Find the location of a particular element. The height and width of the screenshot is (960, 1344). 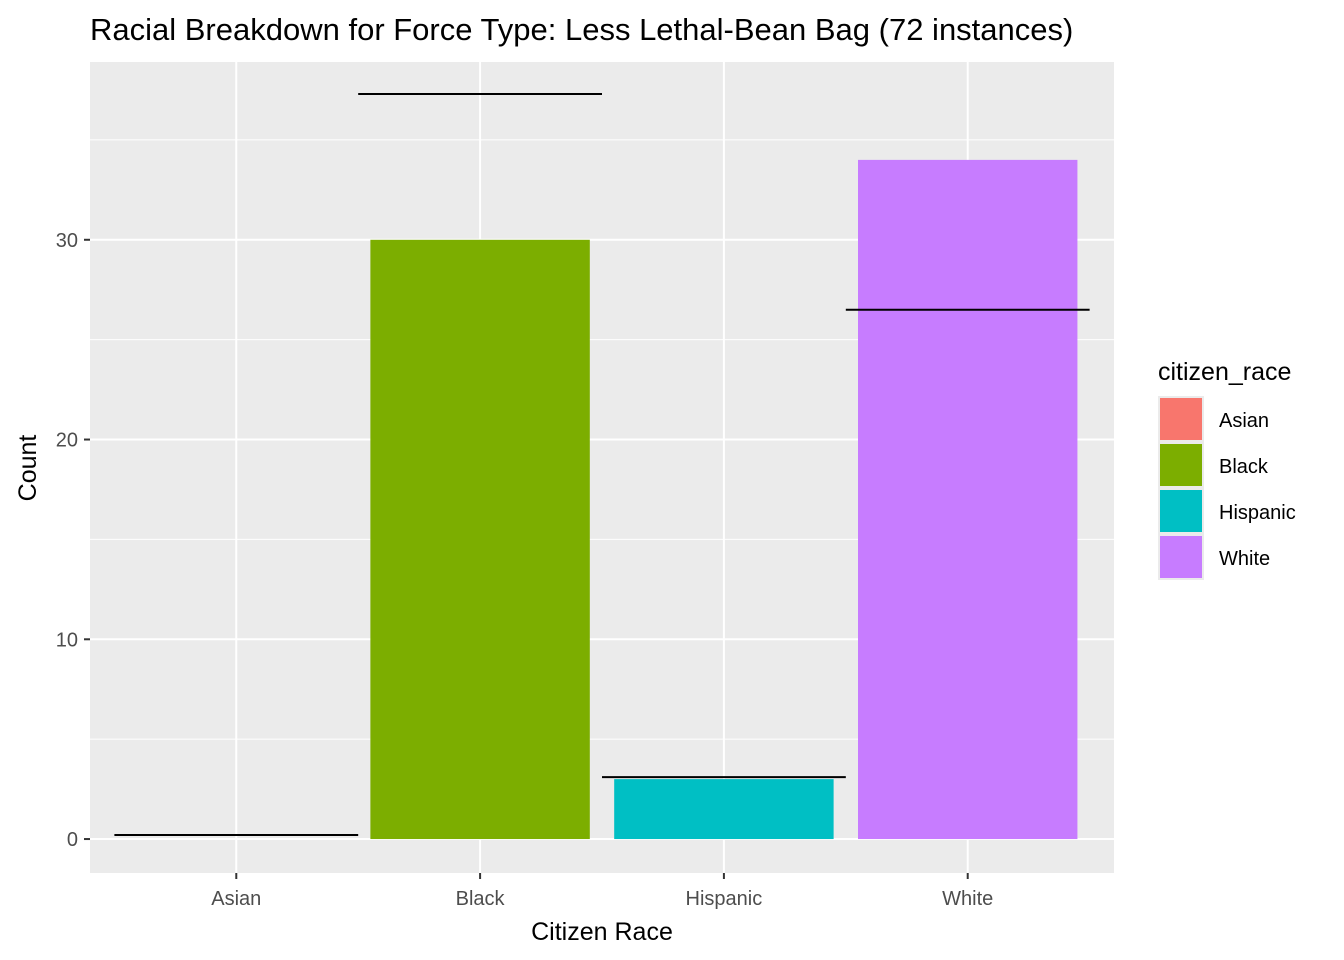

y-tick-label: 0 is located at coordinates (72, 840).